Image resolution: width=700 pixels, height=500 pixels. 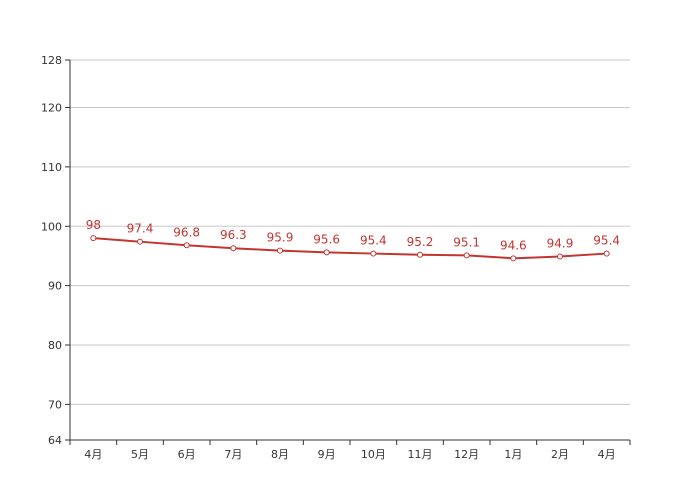 I want to click on data-label-0-2: 96.8, so click(x=186, y=232).